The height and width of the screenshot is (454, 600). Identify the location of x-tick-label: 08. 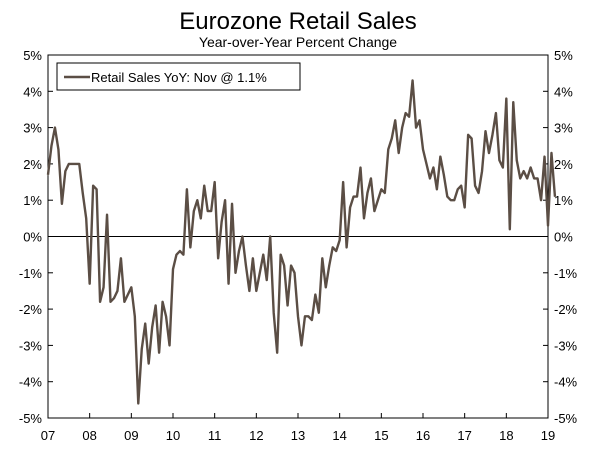
(89, 435).